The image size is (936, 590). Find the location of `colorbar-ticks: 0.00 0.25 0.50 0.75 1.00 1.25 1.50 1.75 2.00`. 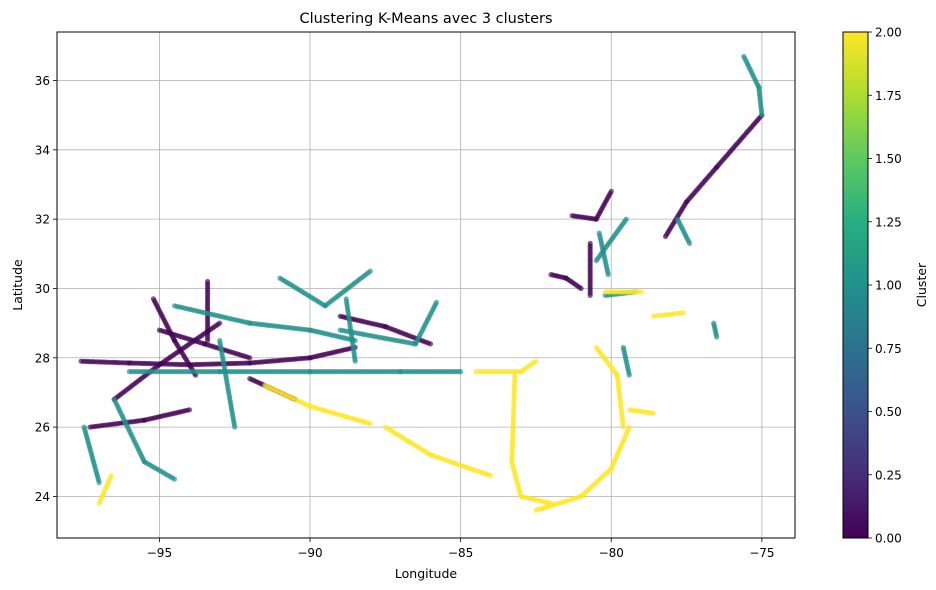

colorbar-ticks: 0.00 0.25 0.50 0.75 1.00 1.25 1.50 1.75 2.00 is located at coordinates (885, 286).